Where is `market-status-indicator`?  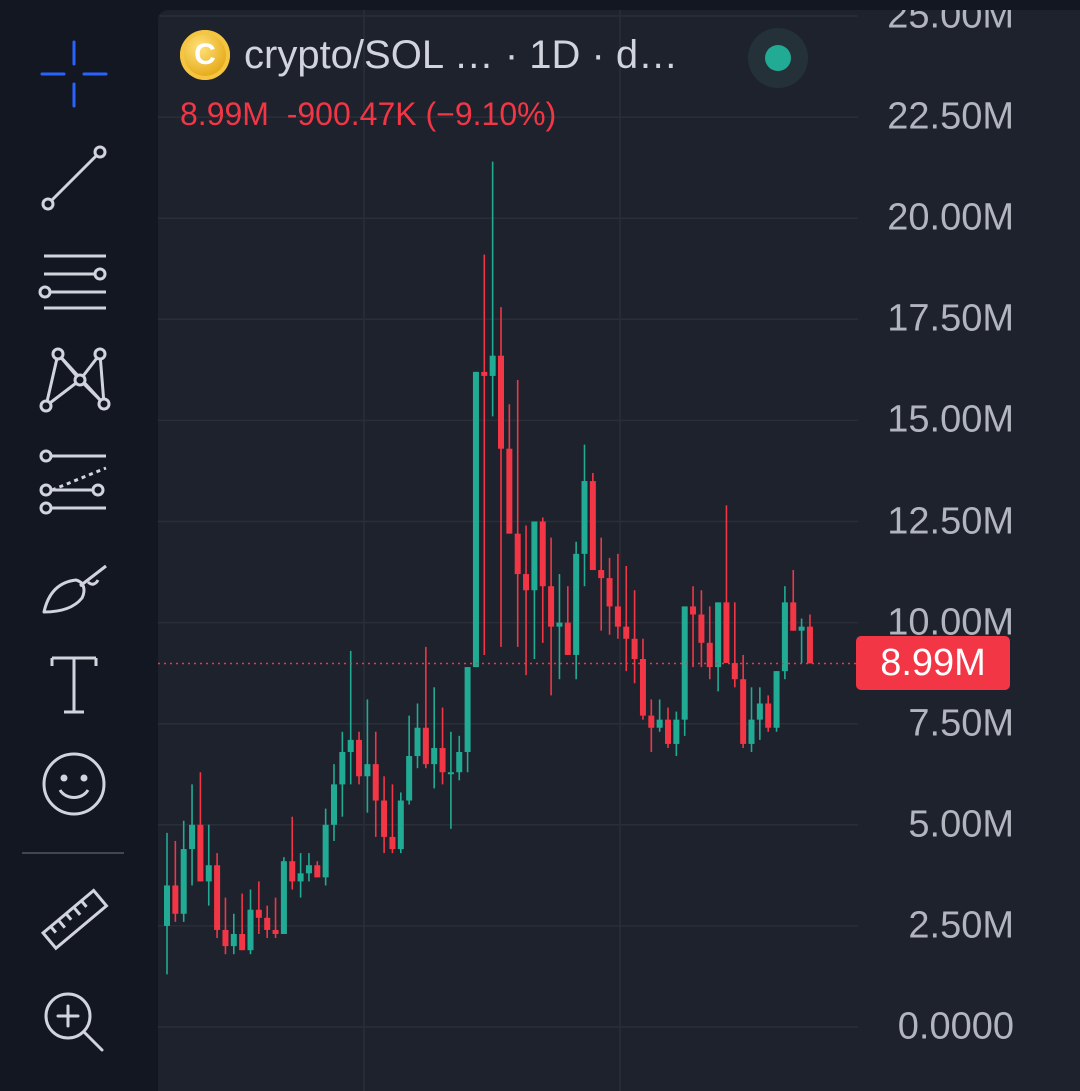
market-status-indicator is located at coordinates (778, 58).